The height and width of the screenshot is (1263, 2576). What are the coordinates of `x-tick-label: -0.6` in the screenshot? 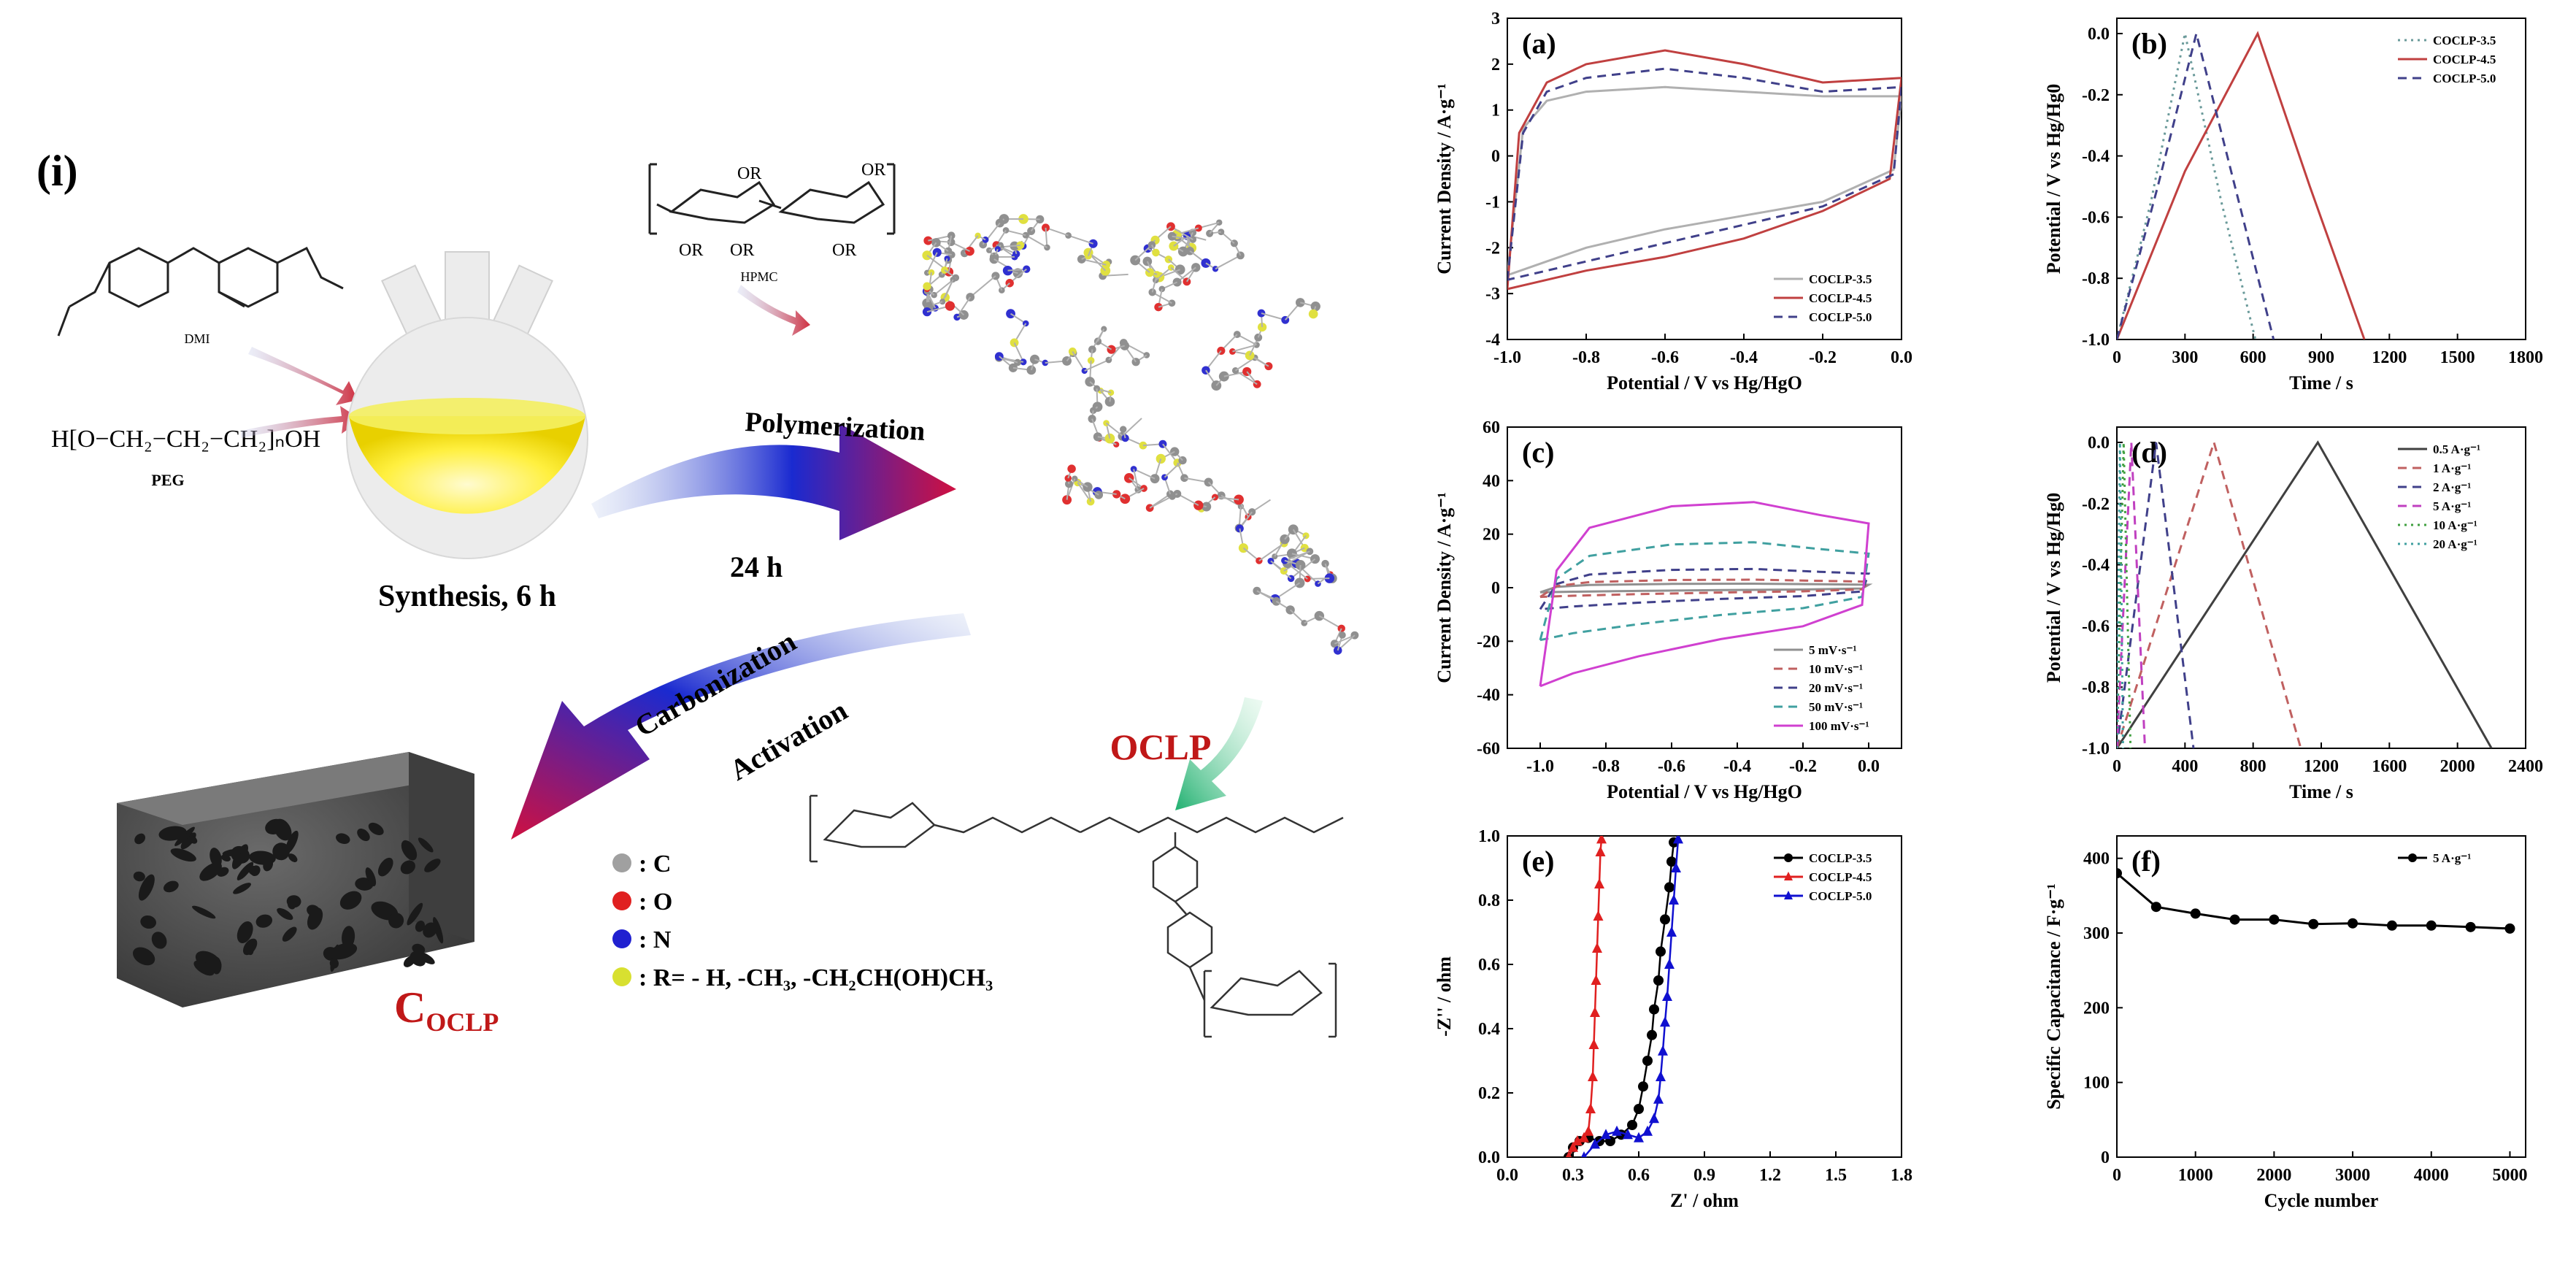 It's located at (1671, 766).